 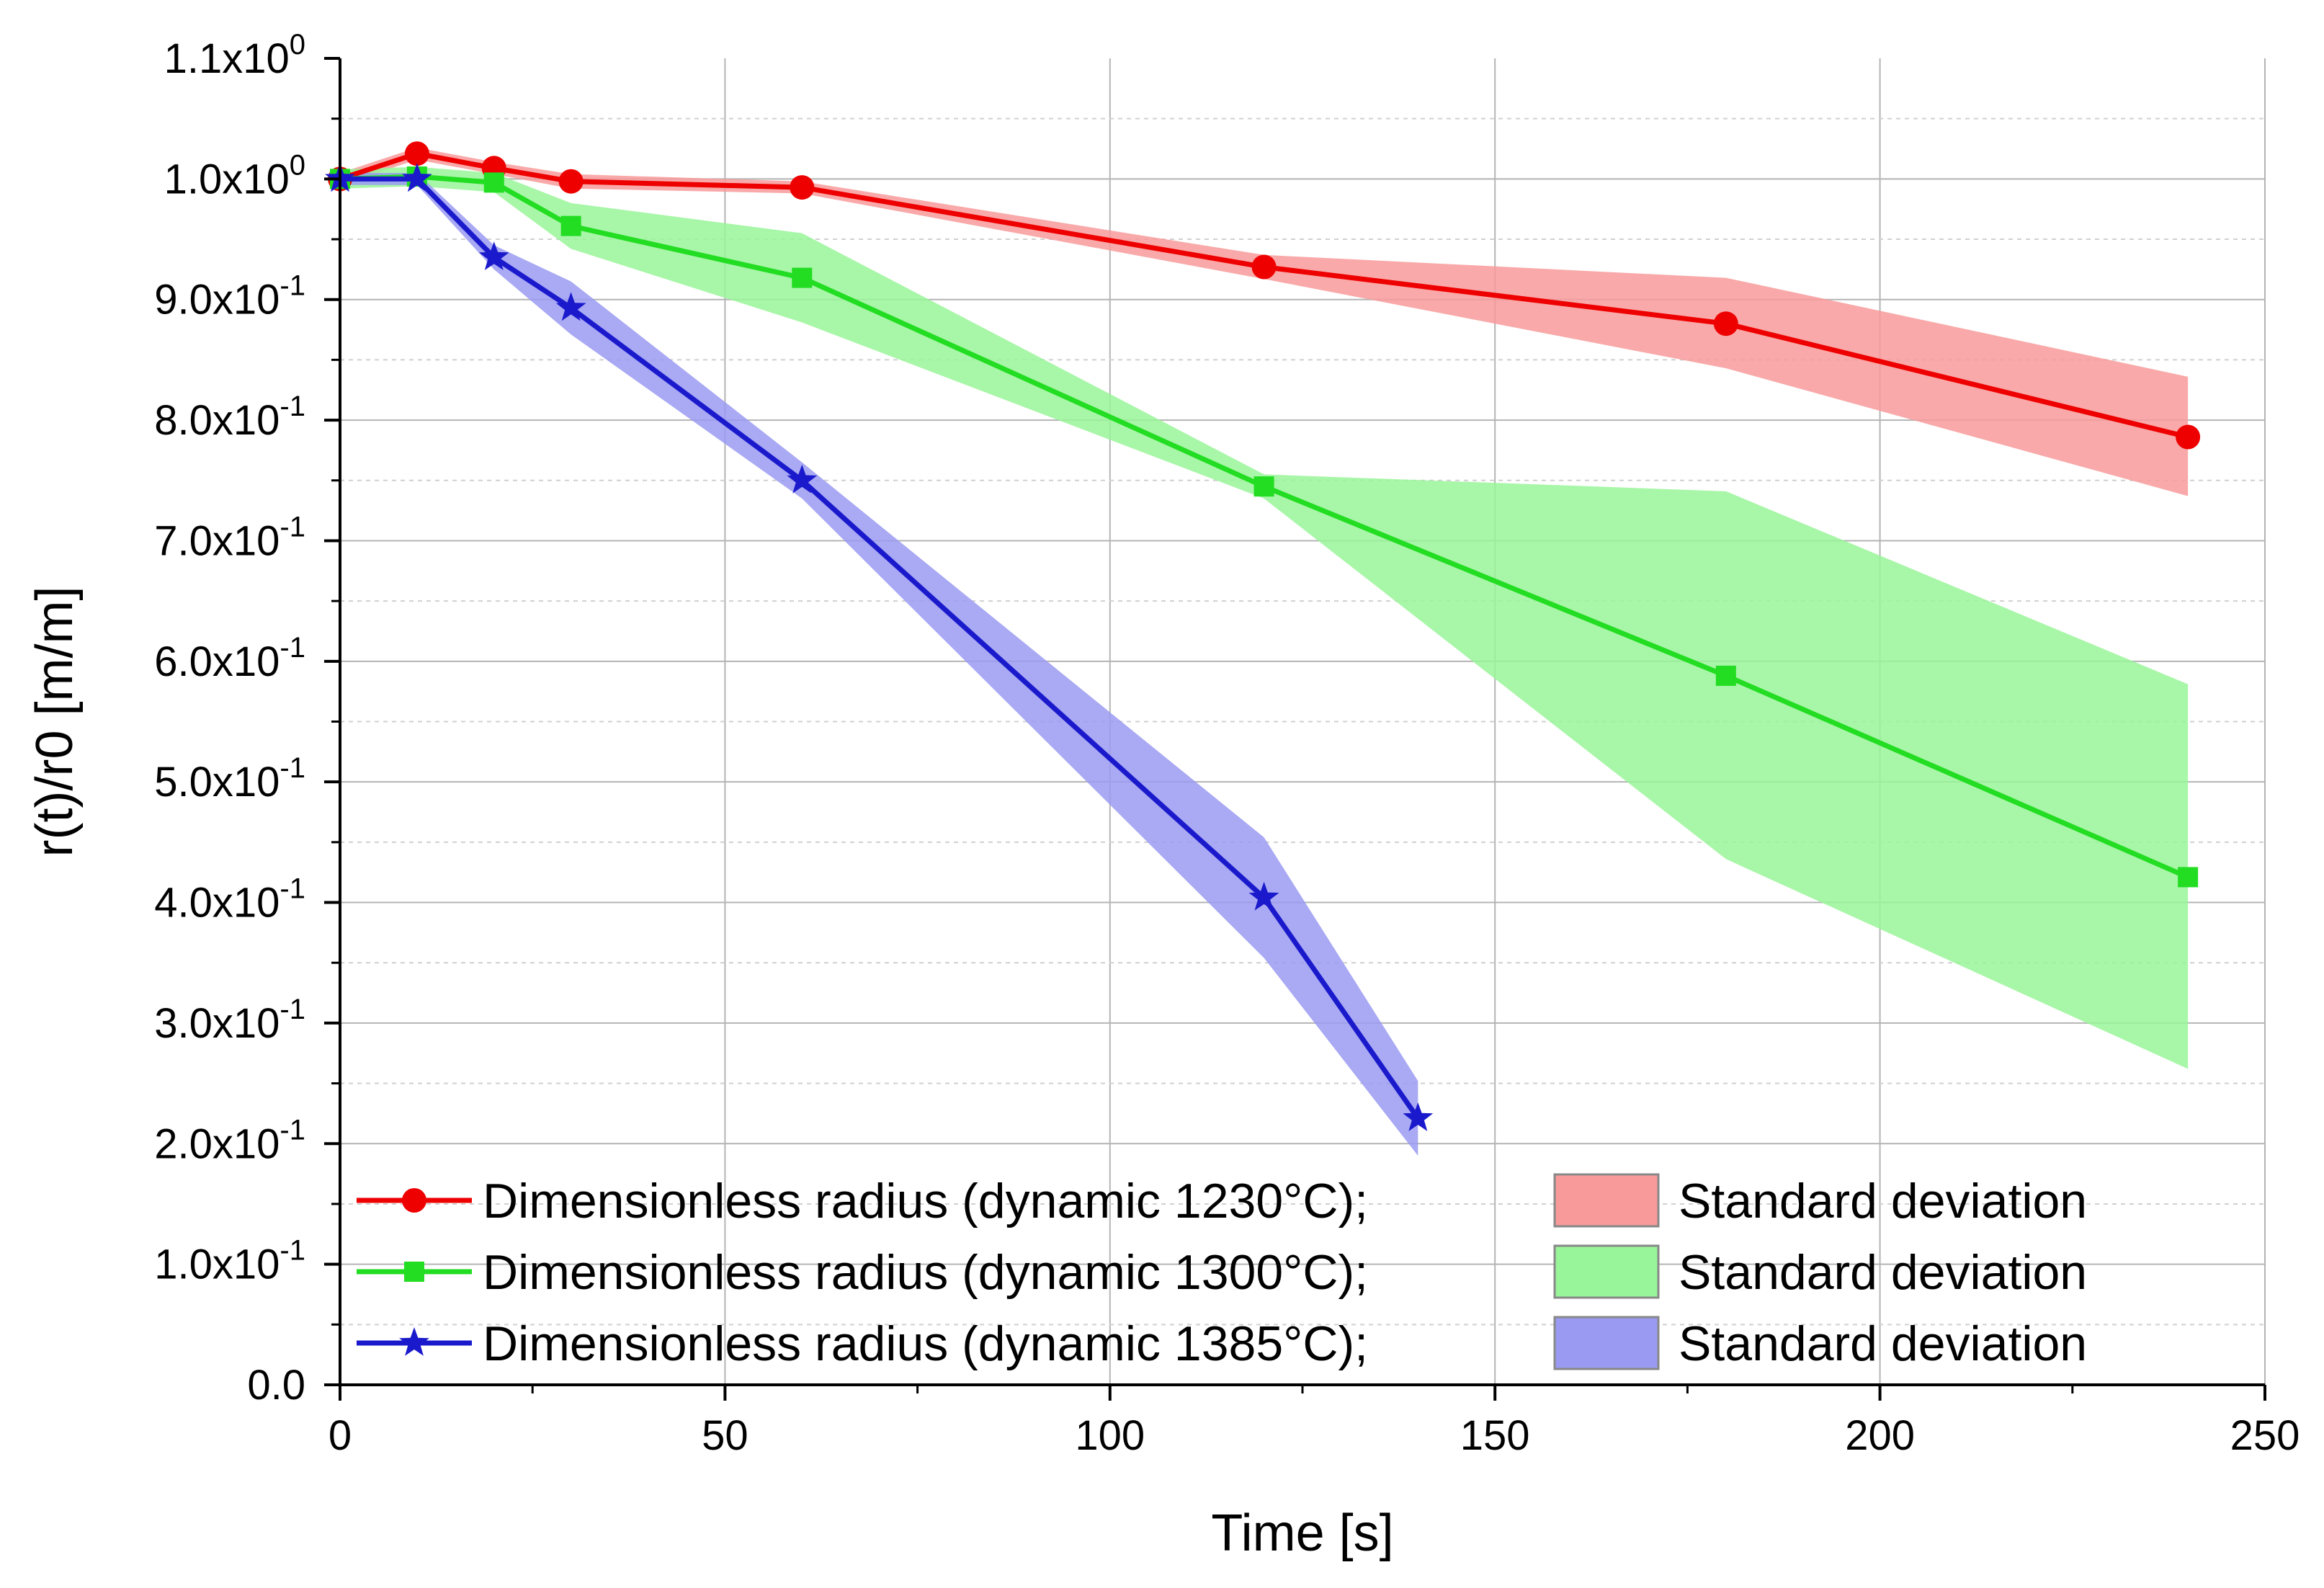 I want to click on y-tick-label: 4.0x10⁻¹, so click(x=229, y=900).